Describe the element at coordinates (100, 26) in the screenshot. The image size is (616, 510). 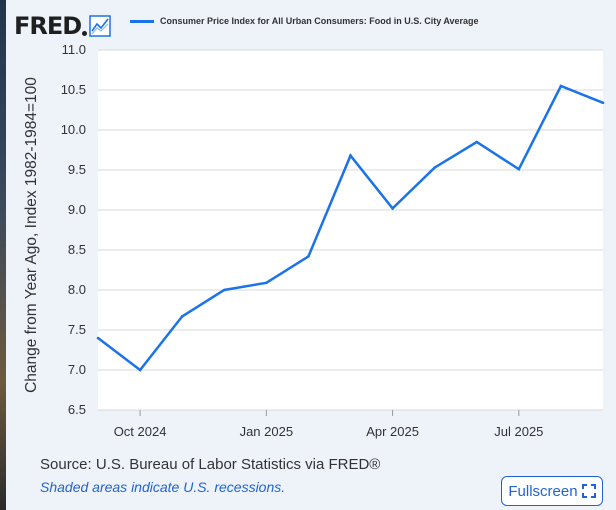
I see `line-chart-icon` at that location.